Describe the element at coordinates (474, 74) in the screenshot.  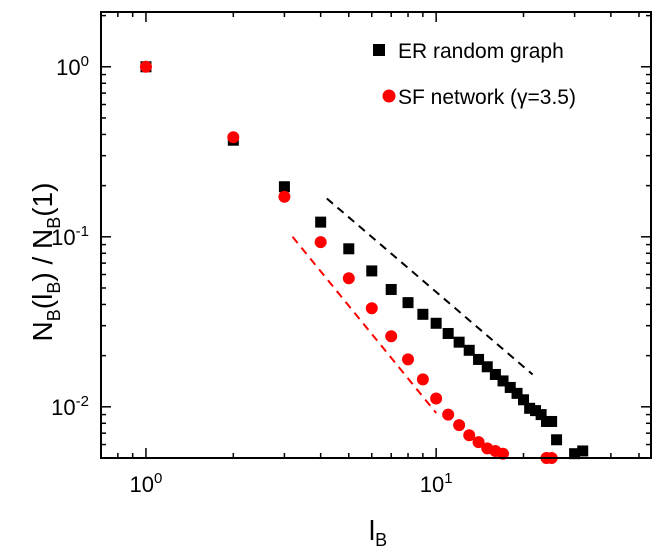
I see `legend: ER random graph SF network (γ=3.5)` at that location.